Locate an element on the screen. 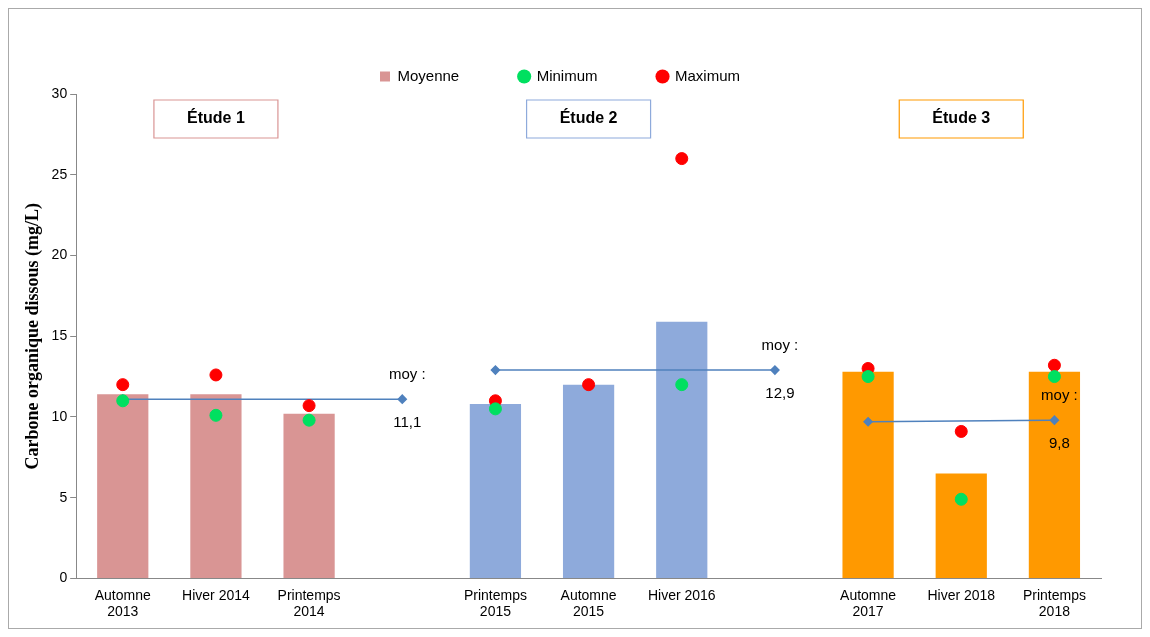 This screenshot has height=637, width=1150. text: moy : 12,9 is located at coordinates (780, 369).